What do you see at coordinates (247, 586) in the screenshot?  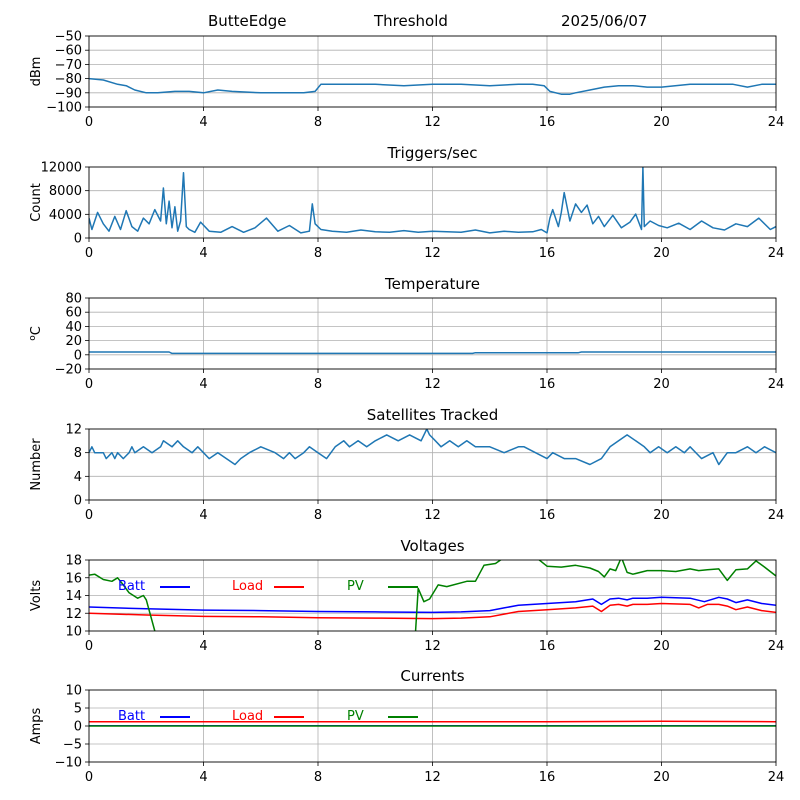 I see `legend-label-load: Load` at bounding box center [247, 586].